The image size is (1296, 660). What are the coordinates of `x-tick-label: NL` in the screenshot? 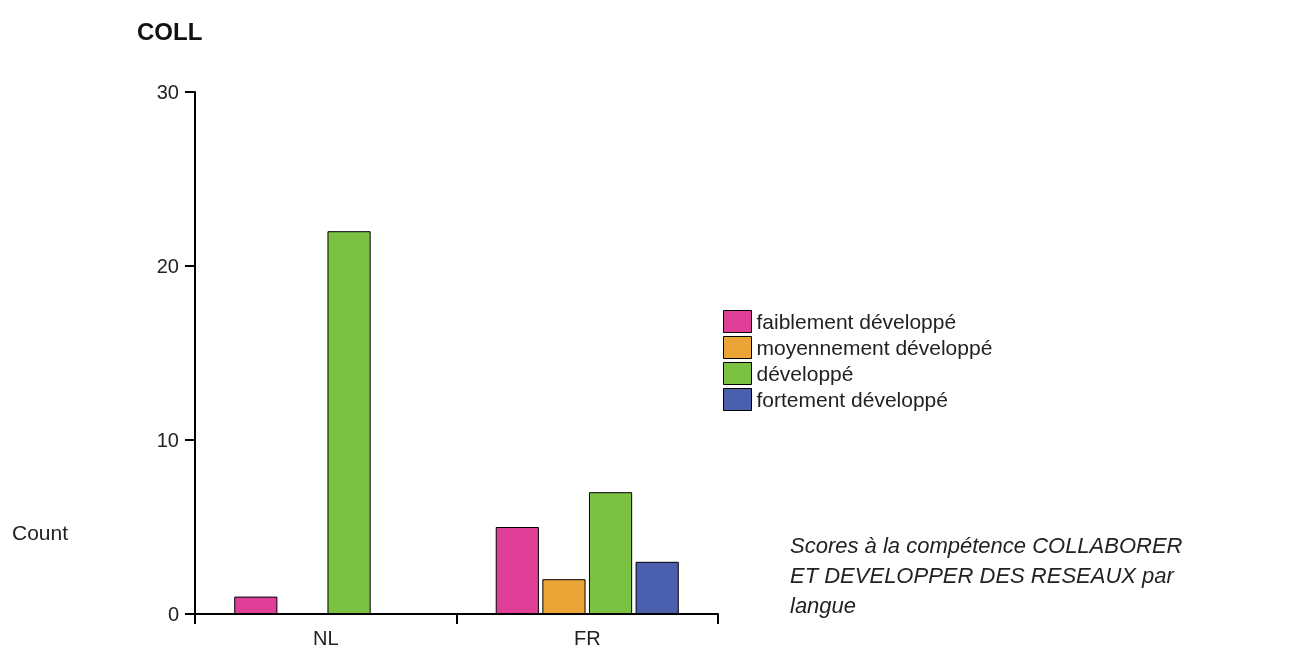 It's located at (325, 638).